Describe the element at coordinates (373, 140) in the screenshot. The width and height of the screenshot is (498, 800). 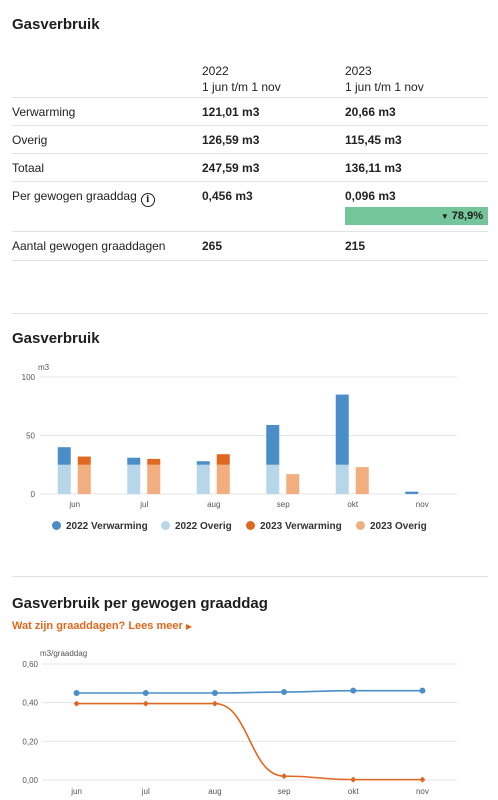
I see `value-2023-overig: 115,45 m3` at that location.